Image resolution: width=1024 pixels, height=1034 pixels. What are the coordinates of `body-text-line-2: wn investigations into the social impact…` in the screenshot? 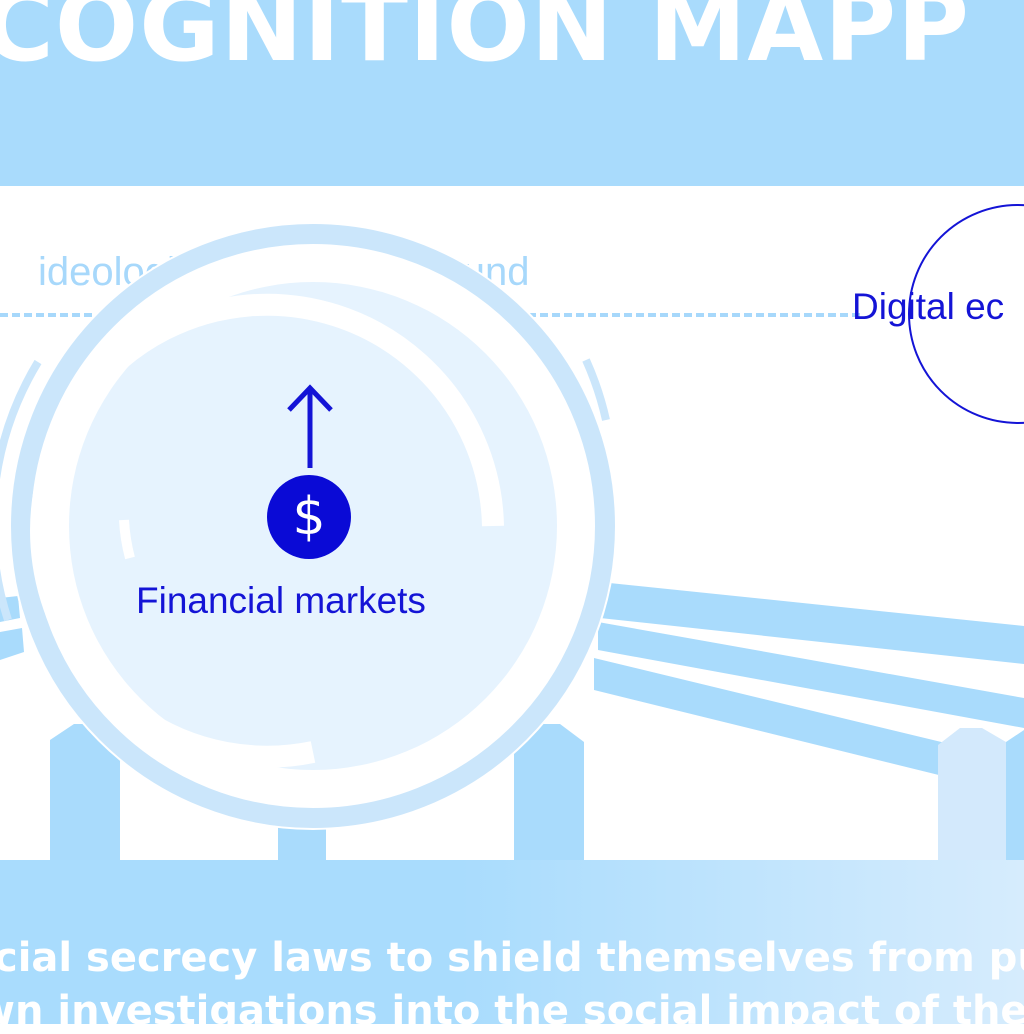 It's located at (512, 1011).